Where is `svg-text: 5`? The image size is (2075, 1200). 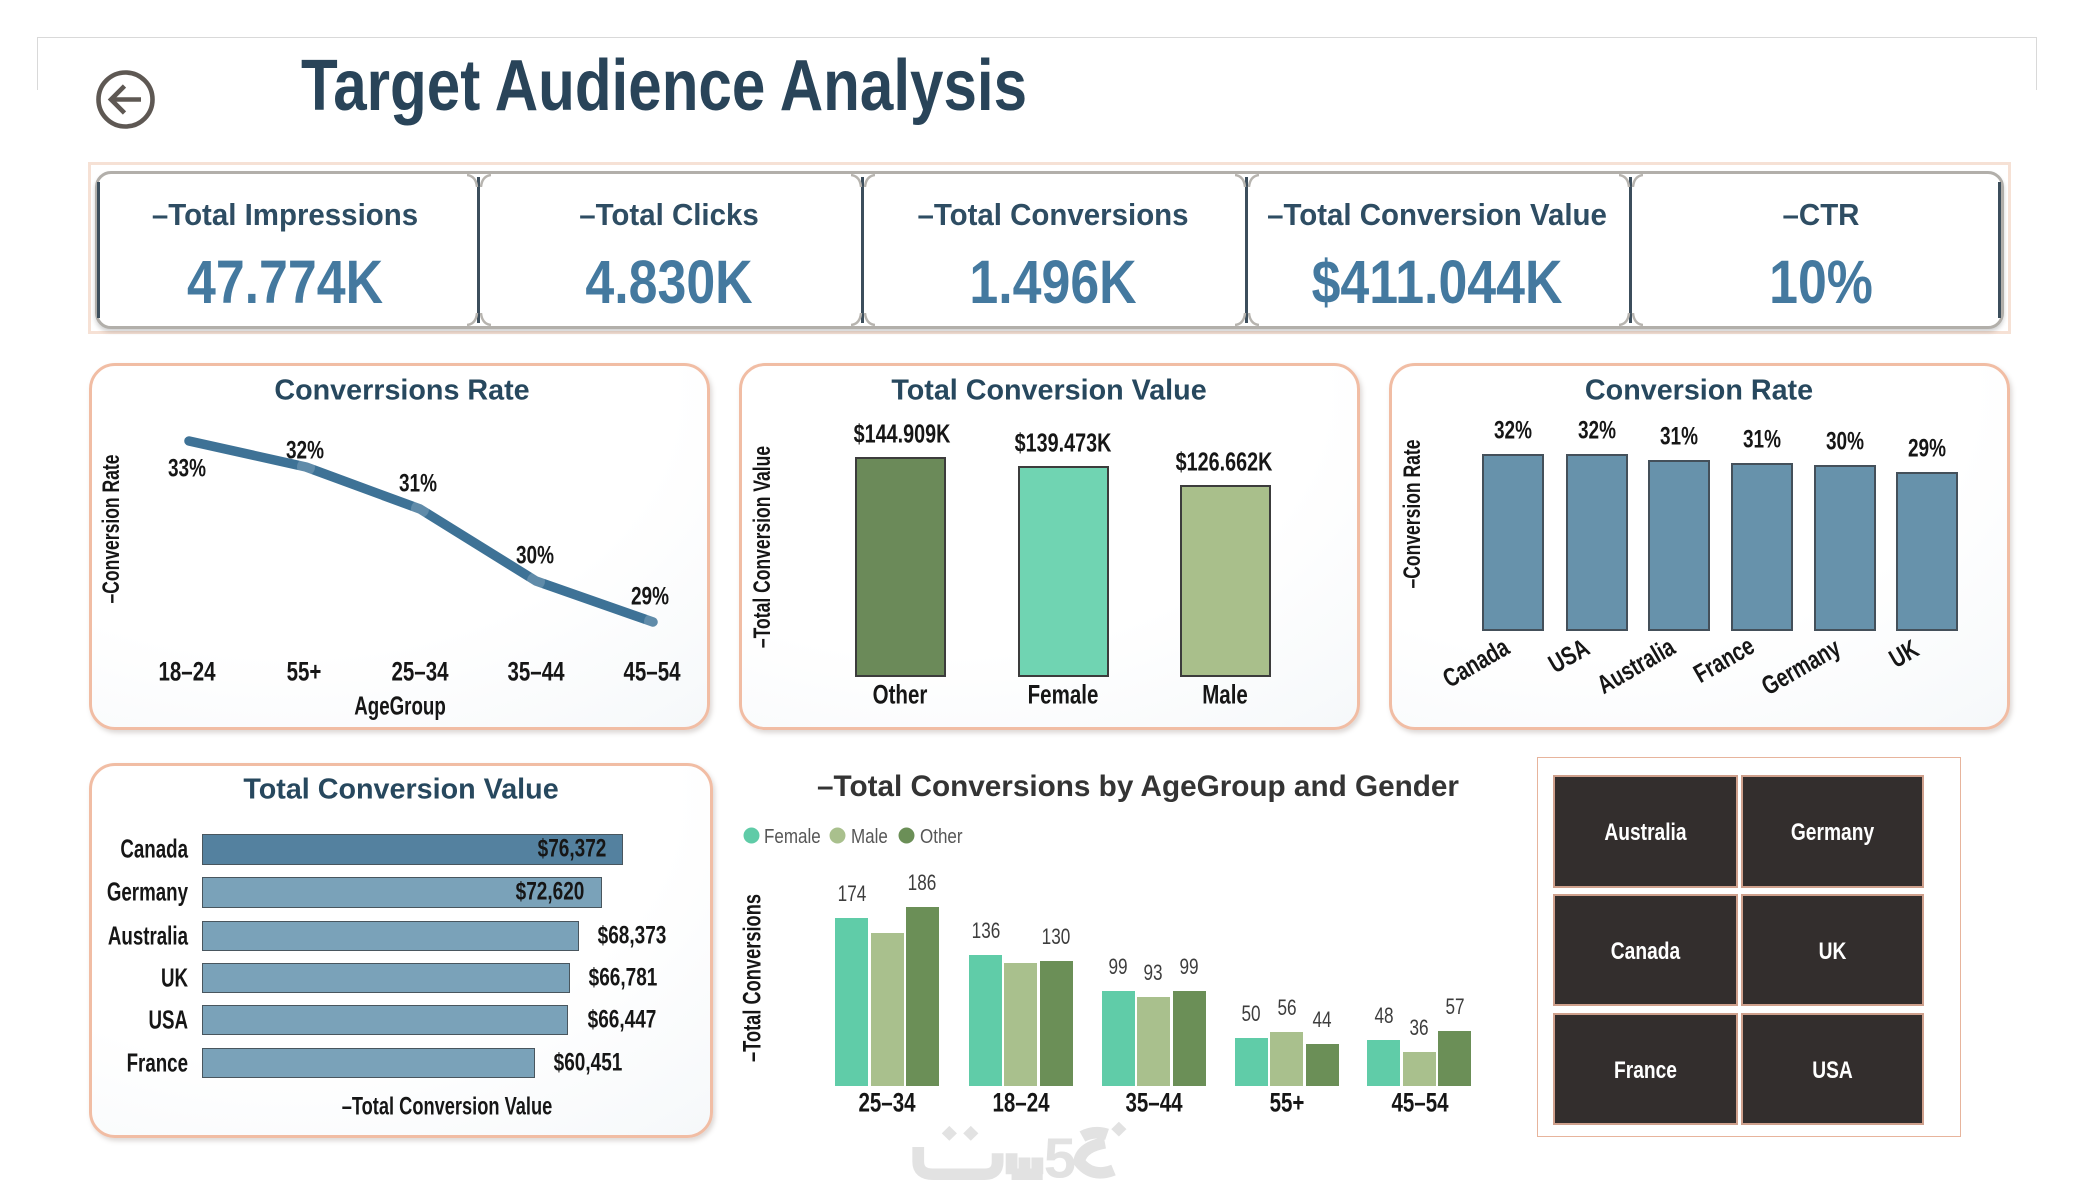 svg-text: 5 is located at coordinates (1060, 1157).